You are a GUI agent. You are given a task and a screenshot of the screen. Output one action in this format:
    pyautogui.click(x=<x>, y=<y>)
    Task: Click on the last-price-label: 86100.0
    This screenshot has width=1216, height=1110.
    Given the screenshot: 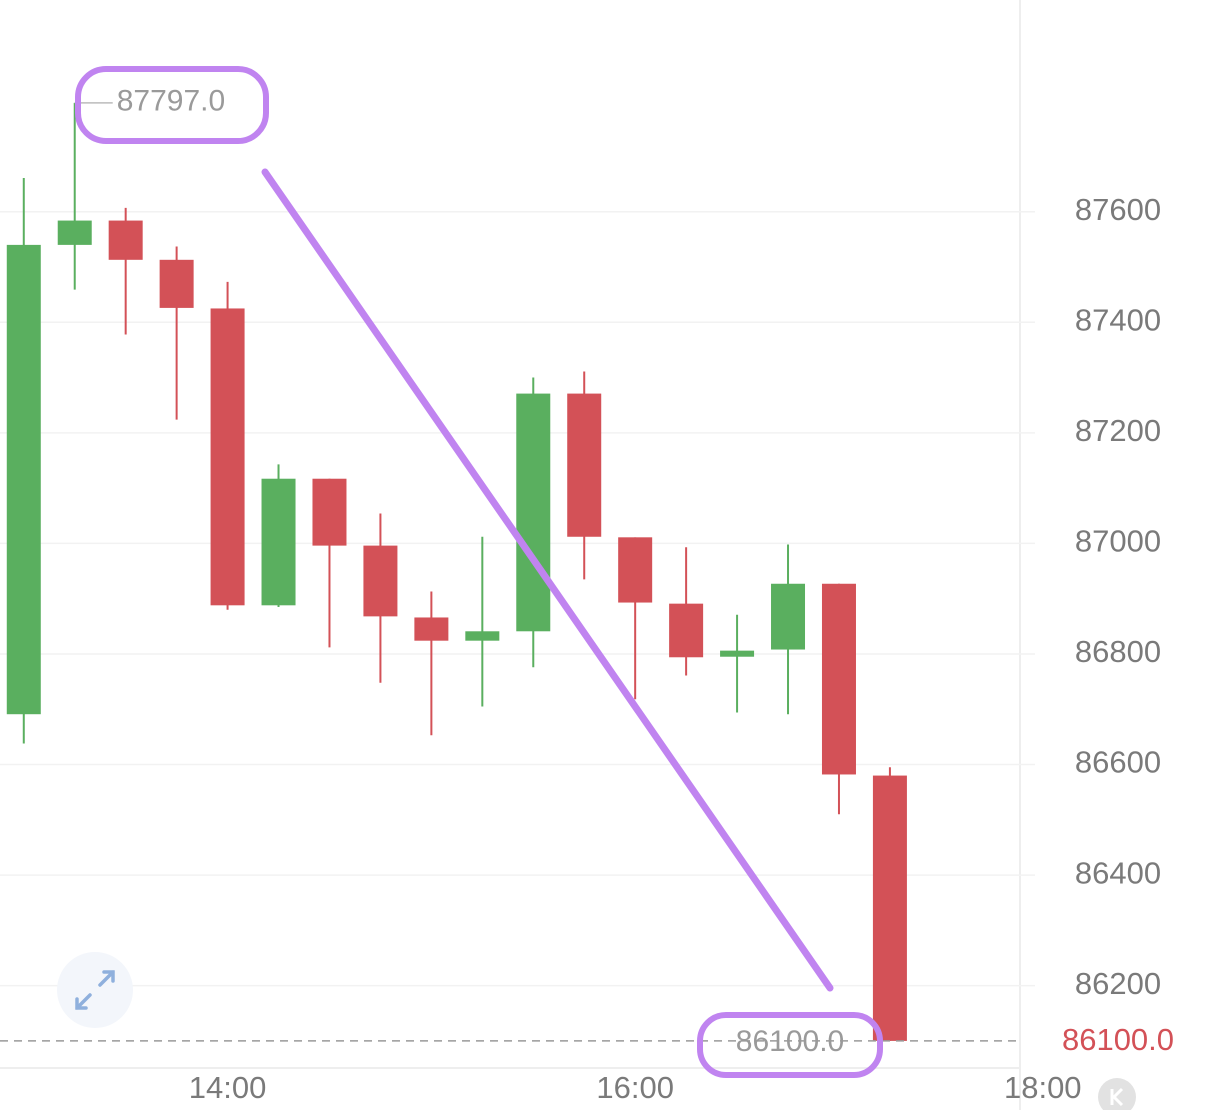 What is the action you would take?
    pyautogui.click(x=1118, y=1039)
    